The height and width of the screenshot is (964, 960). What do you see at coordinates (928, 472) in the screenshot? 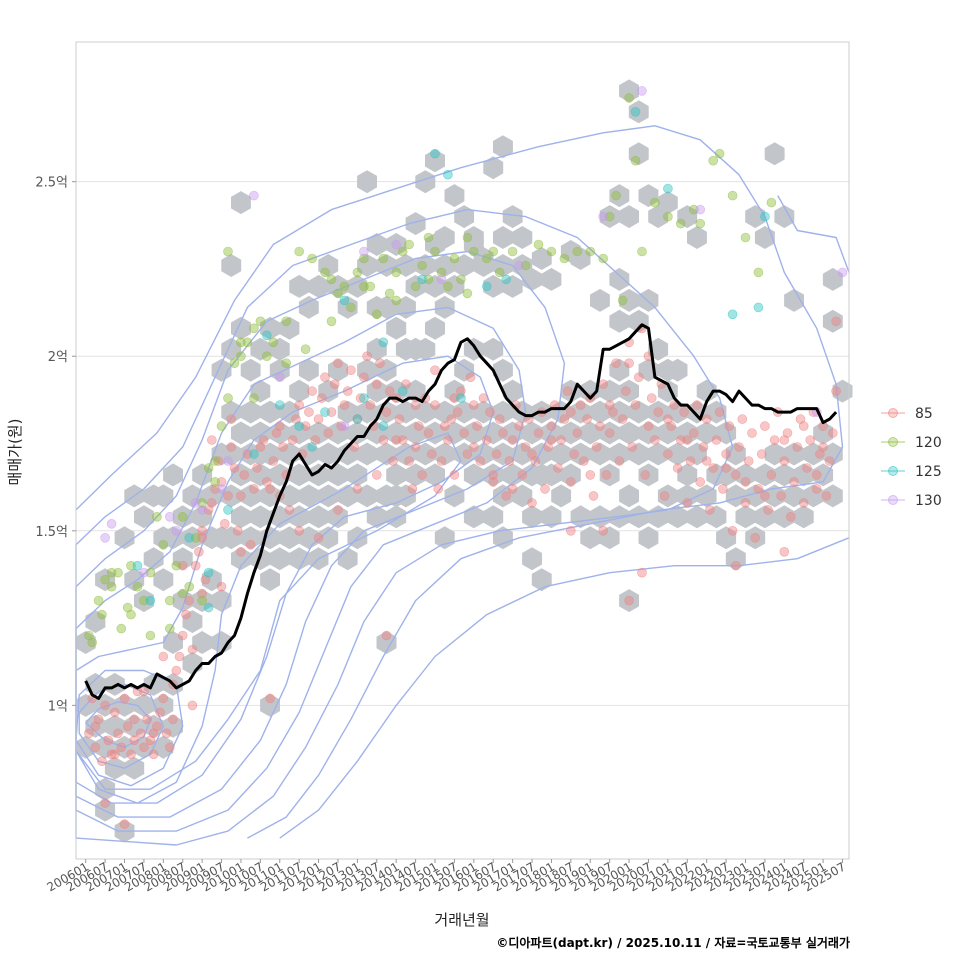
I see `legend-label: 125` at bounding box center [928, 472].